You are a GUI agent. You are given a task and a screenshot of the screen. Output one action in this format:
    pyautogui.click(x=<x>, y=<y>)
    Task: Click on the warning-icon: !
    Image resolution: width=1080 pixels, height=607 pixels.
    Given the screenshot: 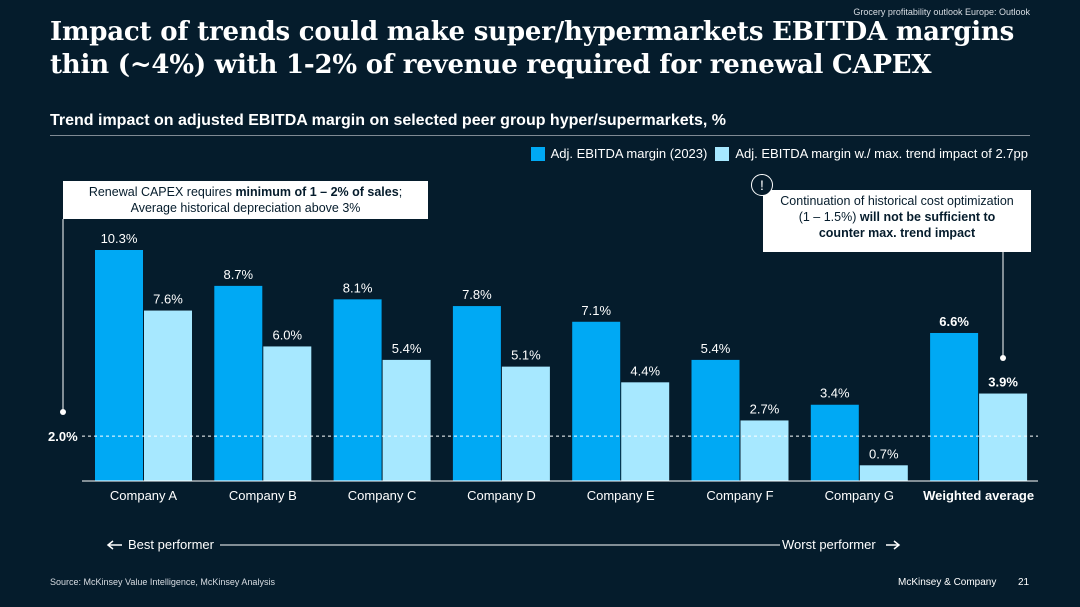 What is the action you would take?
    pyautogui.click(x=762, y=185)
    